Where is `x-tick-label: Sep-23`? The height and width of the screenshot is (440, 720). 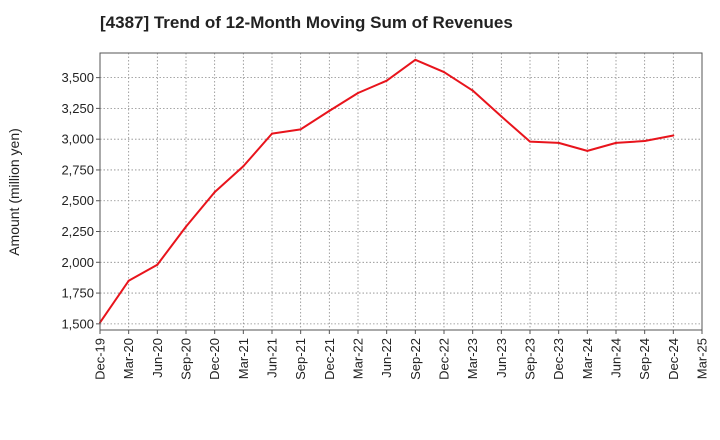
x-tick-label: Sep-23 is located at coordinates (530, 359).